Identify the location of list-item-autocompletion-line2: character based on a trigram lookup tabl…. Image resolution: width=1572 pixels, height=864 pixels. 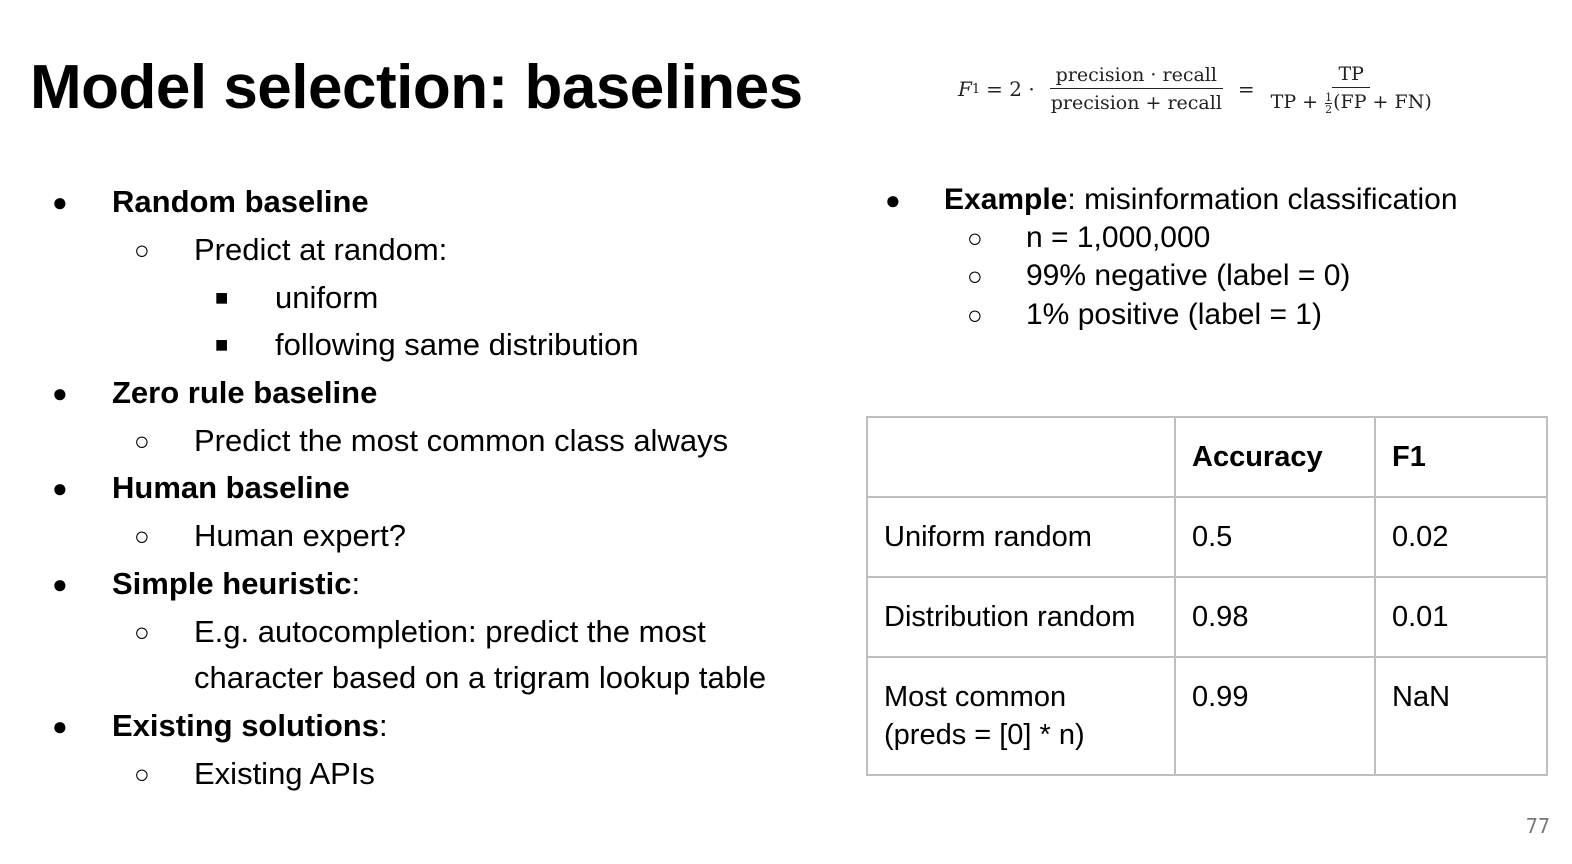
(480, 677).